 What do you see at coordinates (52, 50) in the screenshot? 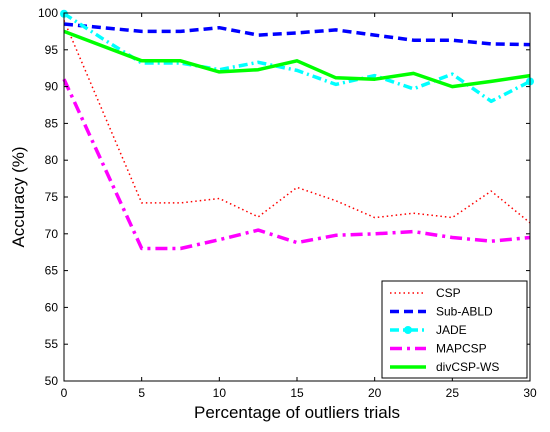
I see `y-tick-label: 95` at bounding box center [52, 50].